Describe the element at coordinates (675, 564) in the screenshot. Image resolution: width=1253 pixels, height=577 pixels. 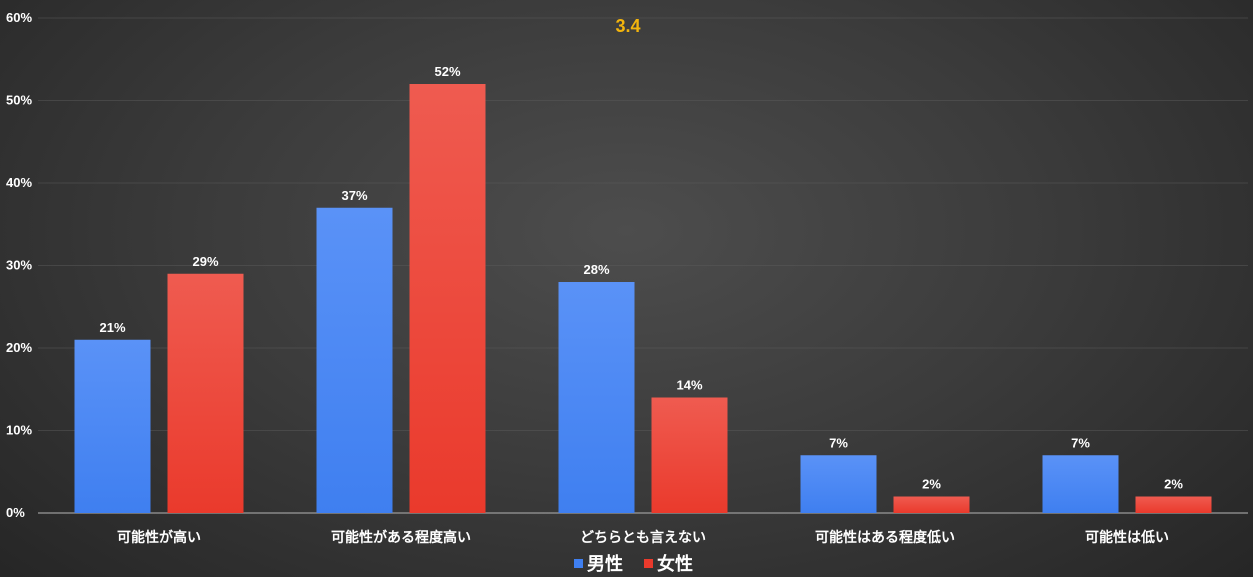
I see `legend-label: 女性` at that location.